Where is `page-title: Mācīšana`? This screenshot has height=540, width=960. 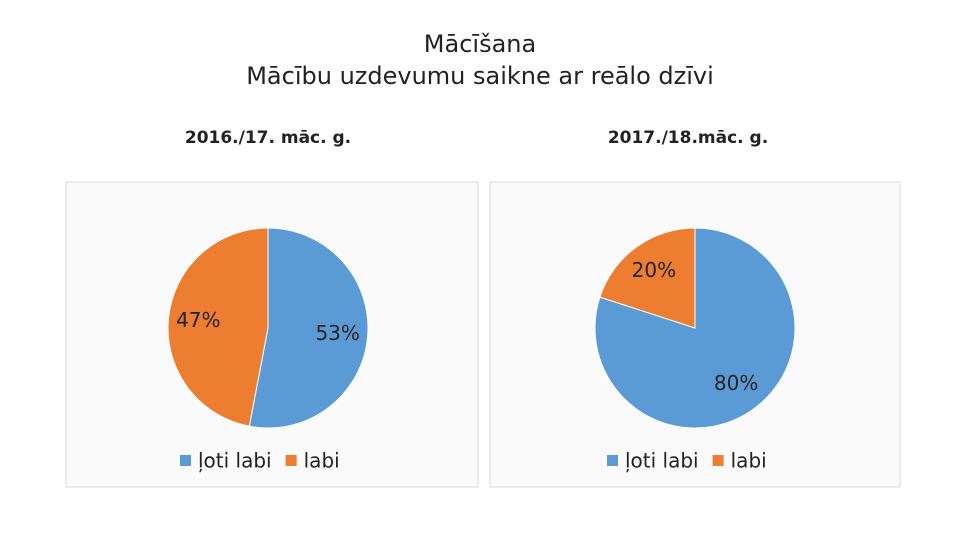 page-title: Mācīšana is located at coordinates (480, 44).